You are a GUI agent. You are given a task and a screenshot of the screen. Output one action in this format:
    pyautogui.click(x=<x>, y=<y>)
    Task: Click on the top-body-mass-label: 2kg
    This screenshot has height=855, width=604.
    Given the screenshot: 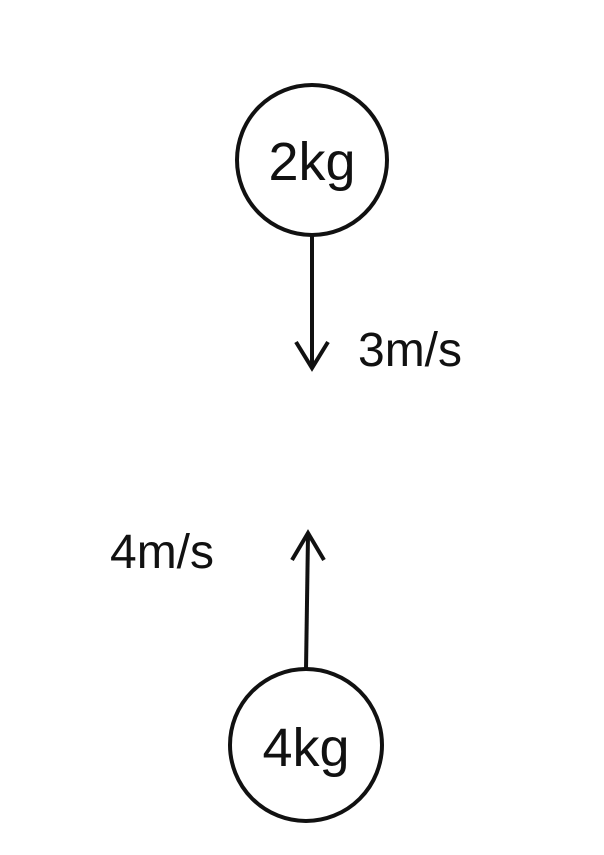 What is the action you would take?
    pyautogui.click(x=311, y=162)
    